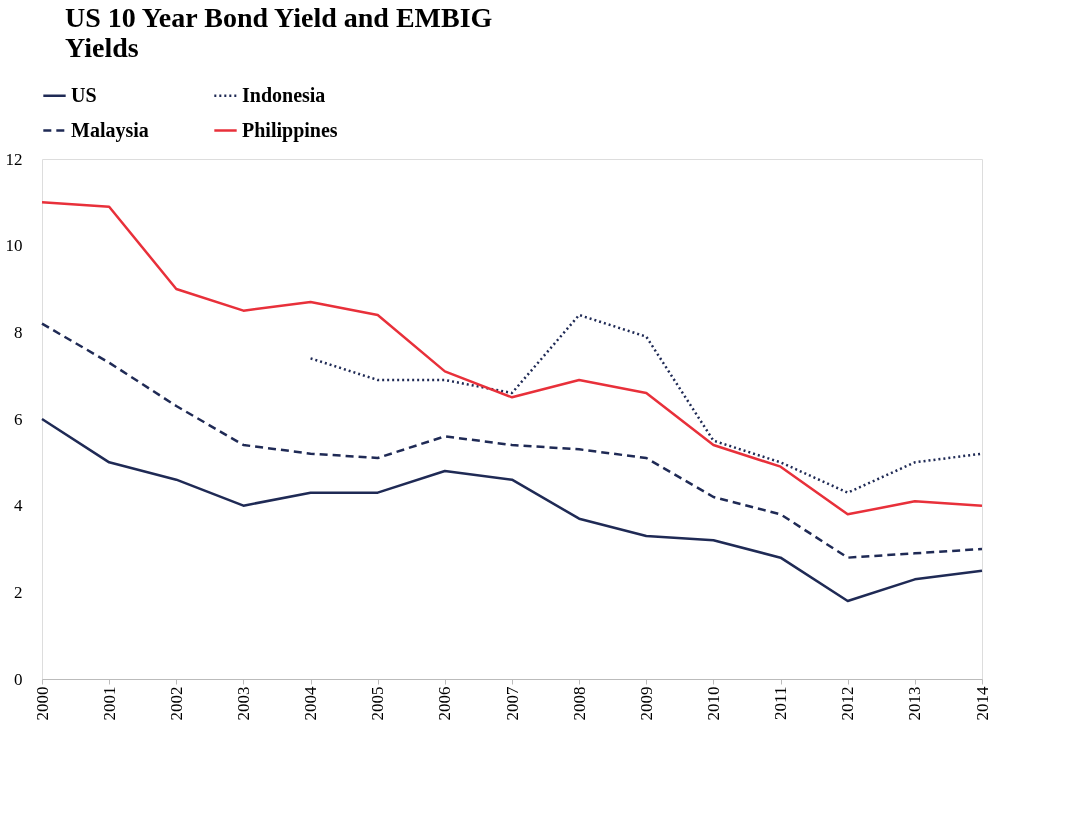 This screenshot has width=1076, height=839. I want to click on x-tick-label: 2003, so click(243, 703).